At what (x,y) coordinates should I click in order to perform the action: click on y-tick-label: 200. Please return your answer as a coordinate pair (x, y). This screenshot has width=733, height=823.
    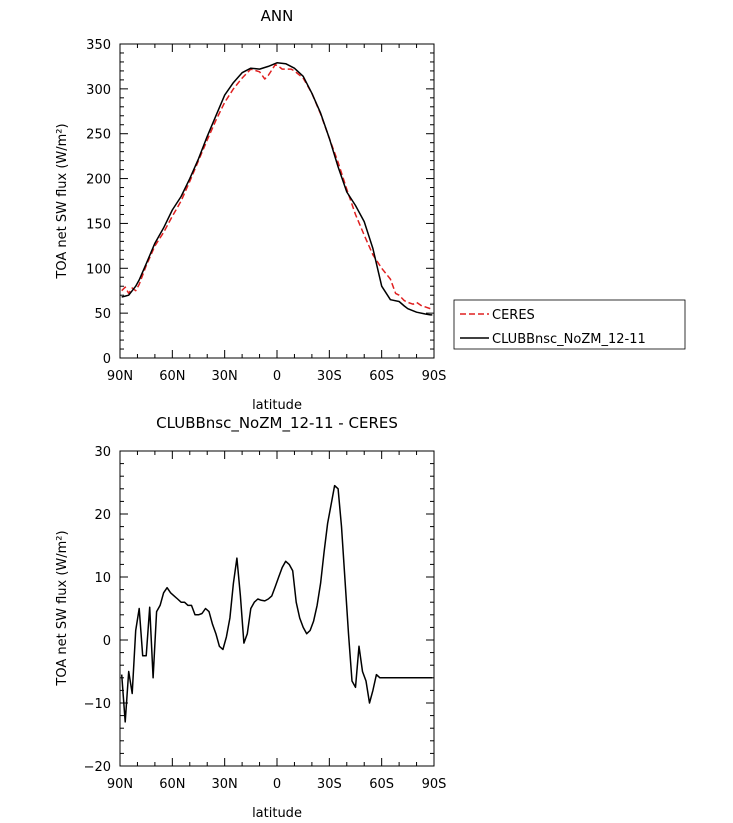
    Looking at the image, I should click on (98, 180).